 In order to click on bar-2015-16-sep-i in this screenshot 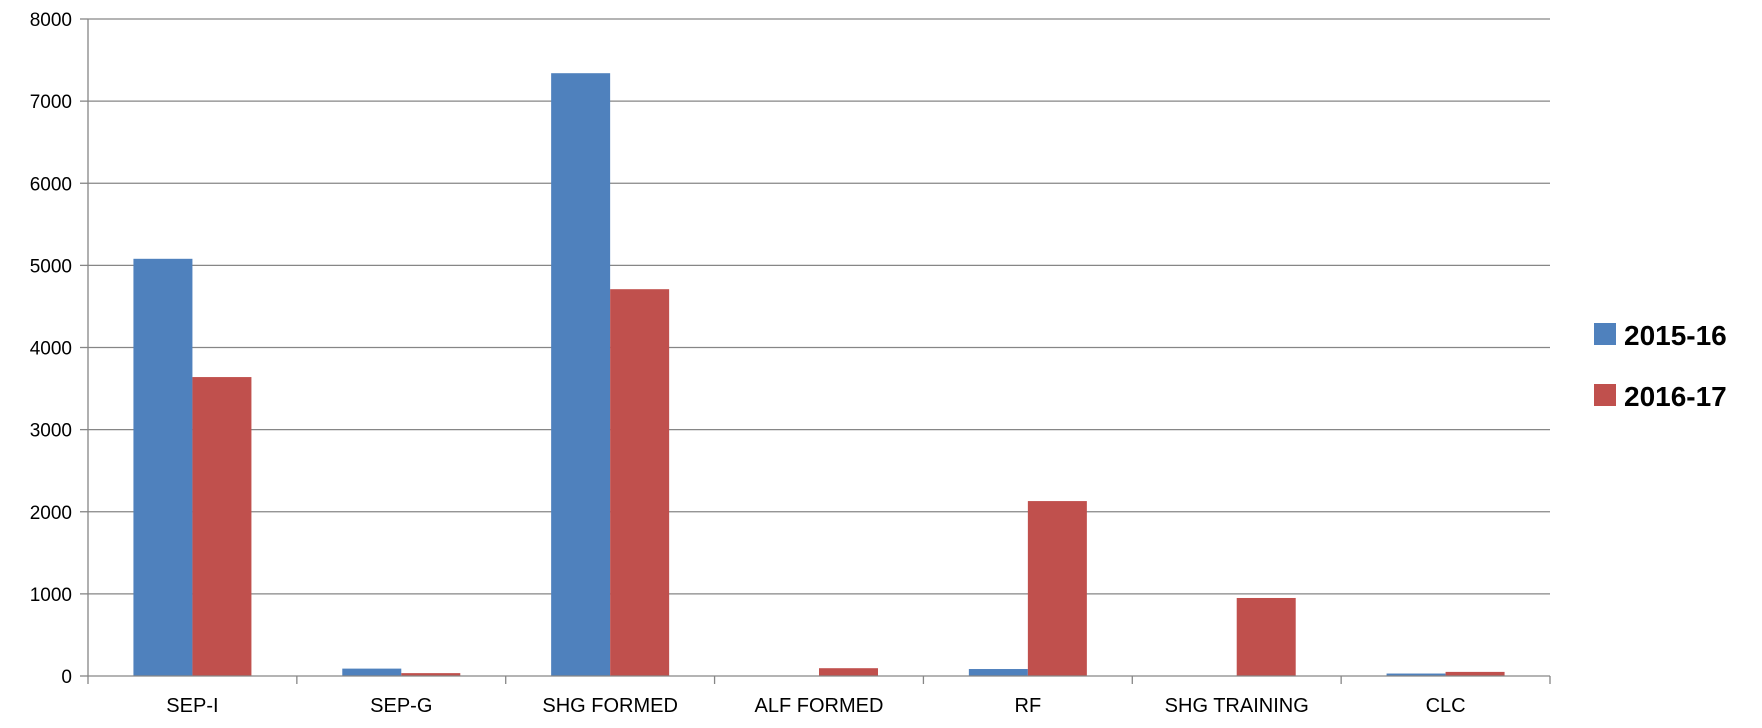, I will do `click(163, 467)`.